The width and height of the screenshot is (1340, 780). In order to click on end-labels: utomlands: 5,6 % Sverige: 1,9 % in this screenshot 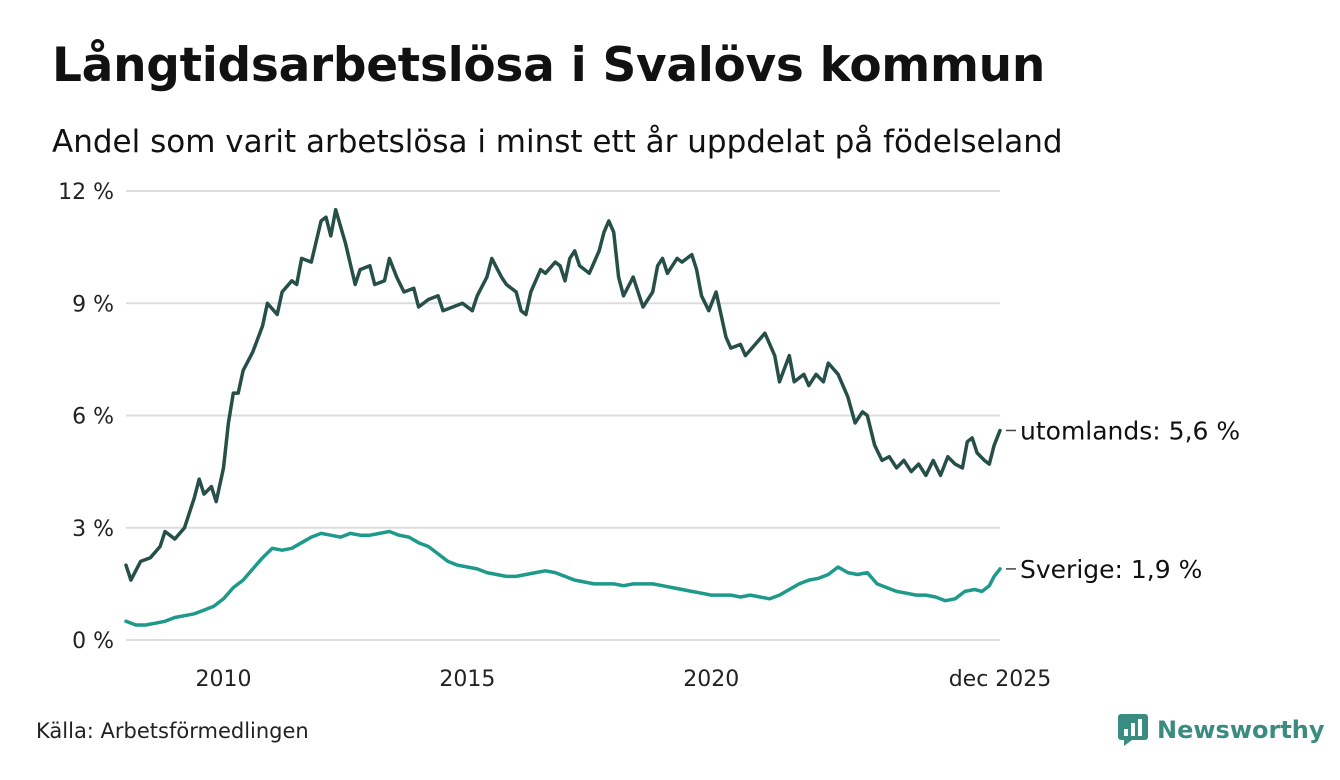, I will do `click(1123, 500)`.